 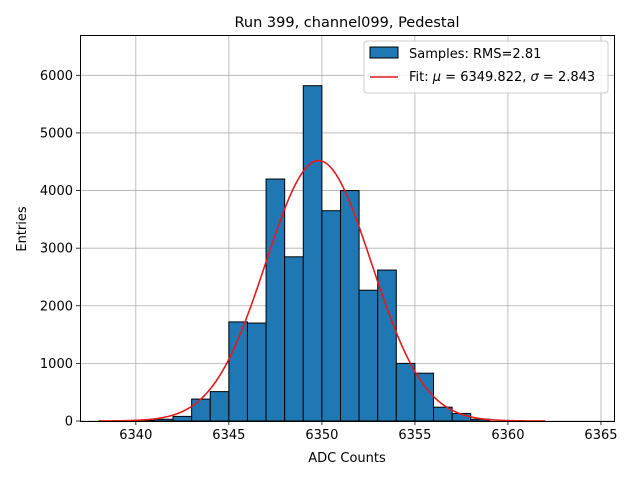 I want to click on legend-box, so click(x=486, y=67).